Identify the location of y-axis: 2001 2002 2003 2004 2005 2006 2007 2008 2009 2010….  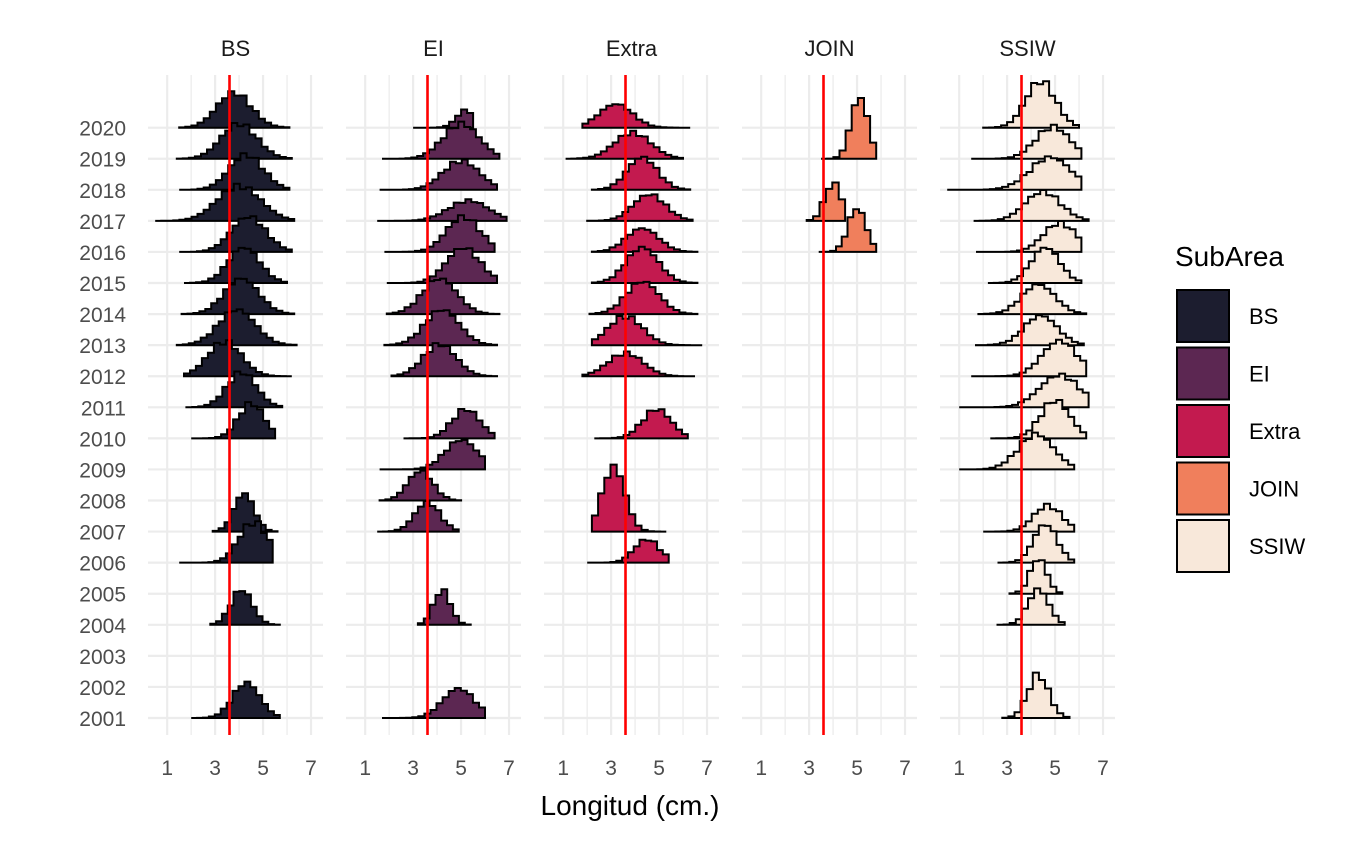
(102, 424).